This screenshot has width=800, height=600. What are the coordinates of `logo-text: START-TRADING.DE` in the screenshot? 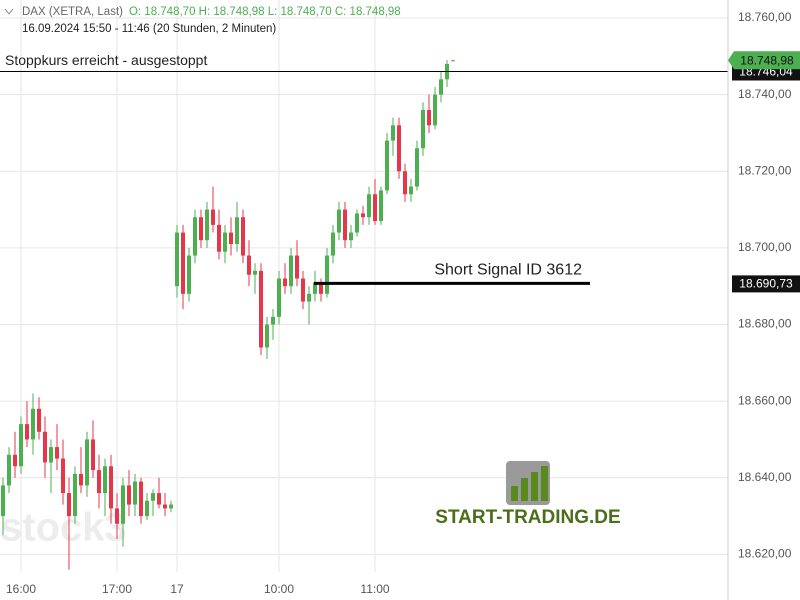 It's located at (527, 517).